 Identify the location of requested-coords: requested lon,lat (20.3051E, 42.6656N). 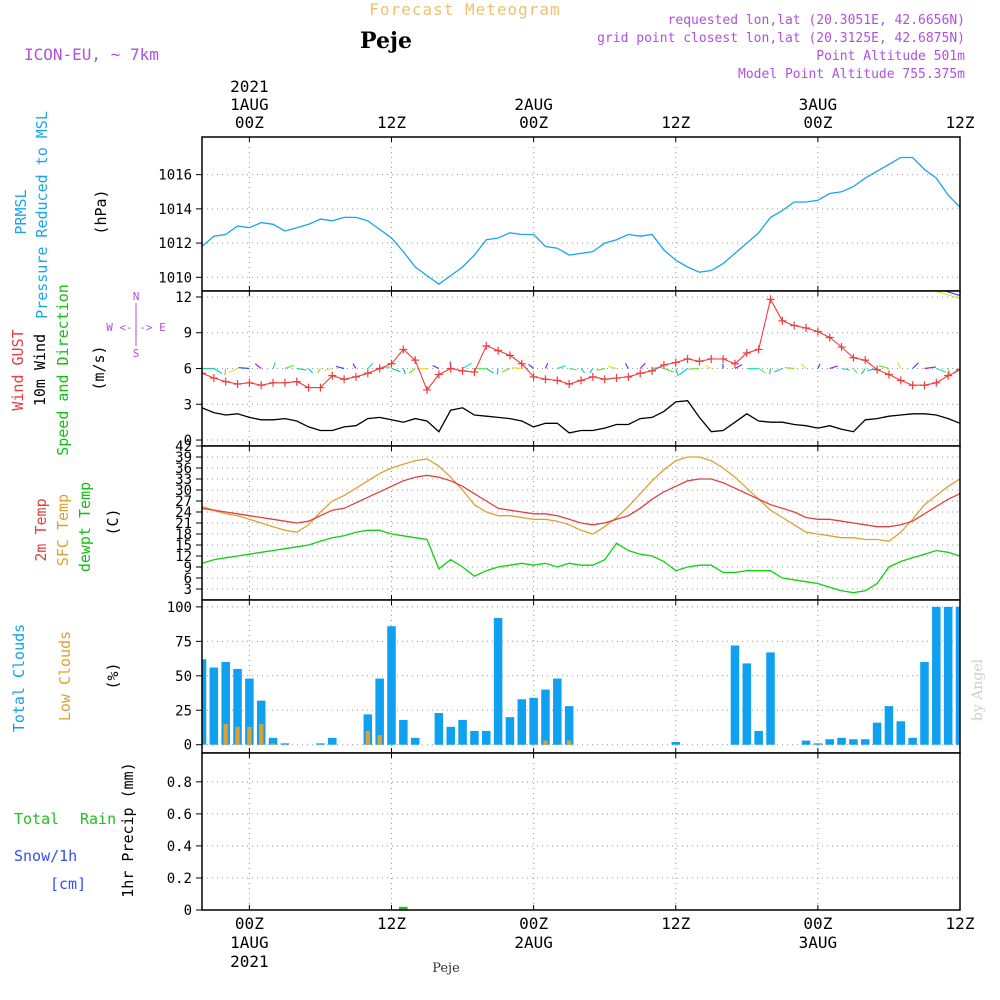
(816, 20).